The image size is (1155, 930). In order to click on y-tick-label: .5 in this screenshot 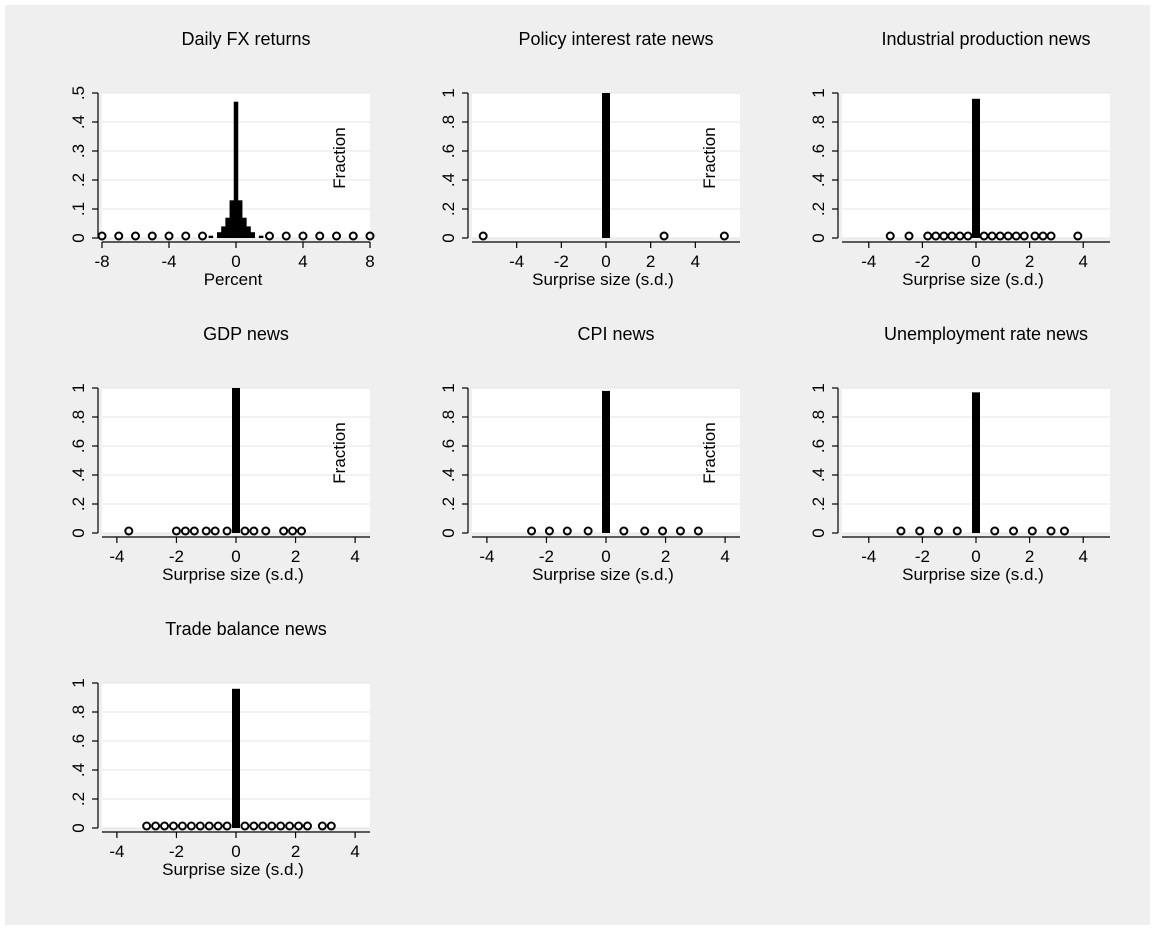, I will do `click(78, 93)`.